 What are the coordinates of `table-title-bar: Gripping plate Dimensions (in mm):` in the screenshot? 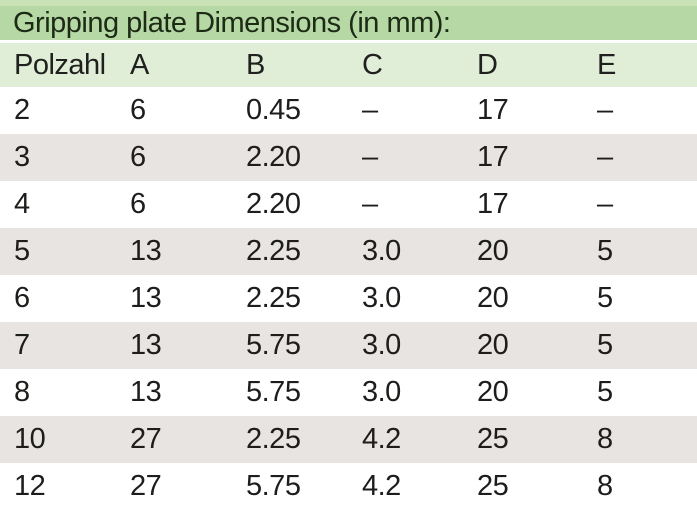 It's located at (348, 21).